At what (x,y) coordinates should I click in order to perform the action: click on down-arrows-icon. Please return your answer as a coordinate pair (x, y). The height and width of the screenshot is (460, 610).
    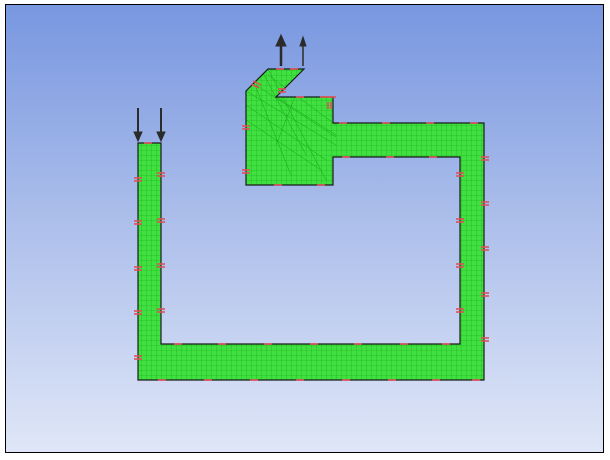
    Looking at the image, I should click on (149, 125).